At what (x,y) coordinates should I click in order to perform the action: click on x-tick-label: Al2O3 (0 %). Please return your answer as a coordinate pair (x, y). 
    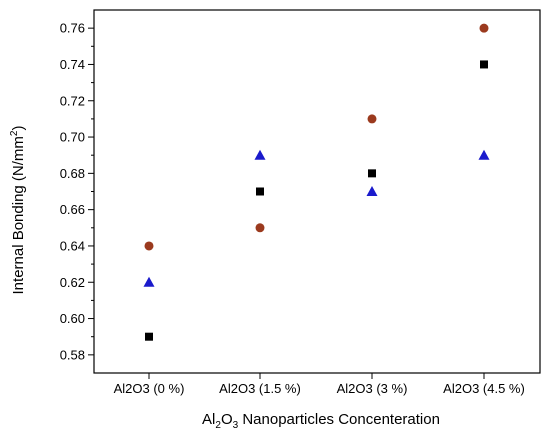
    Looking at the image, I should click on (149, 388).